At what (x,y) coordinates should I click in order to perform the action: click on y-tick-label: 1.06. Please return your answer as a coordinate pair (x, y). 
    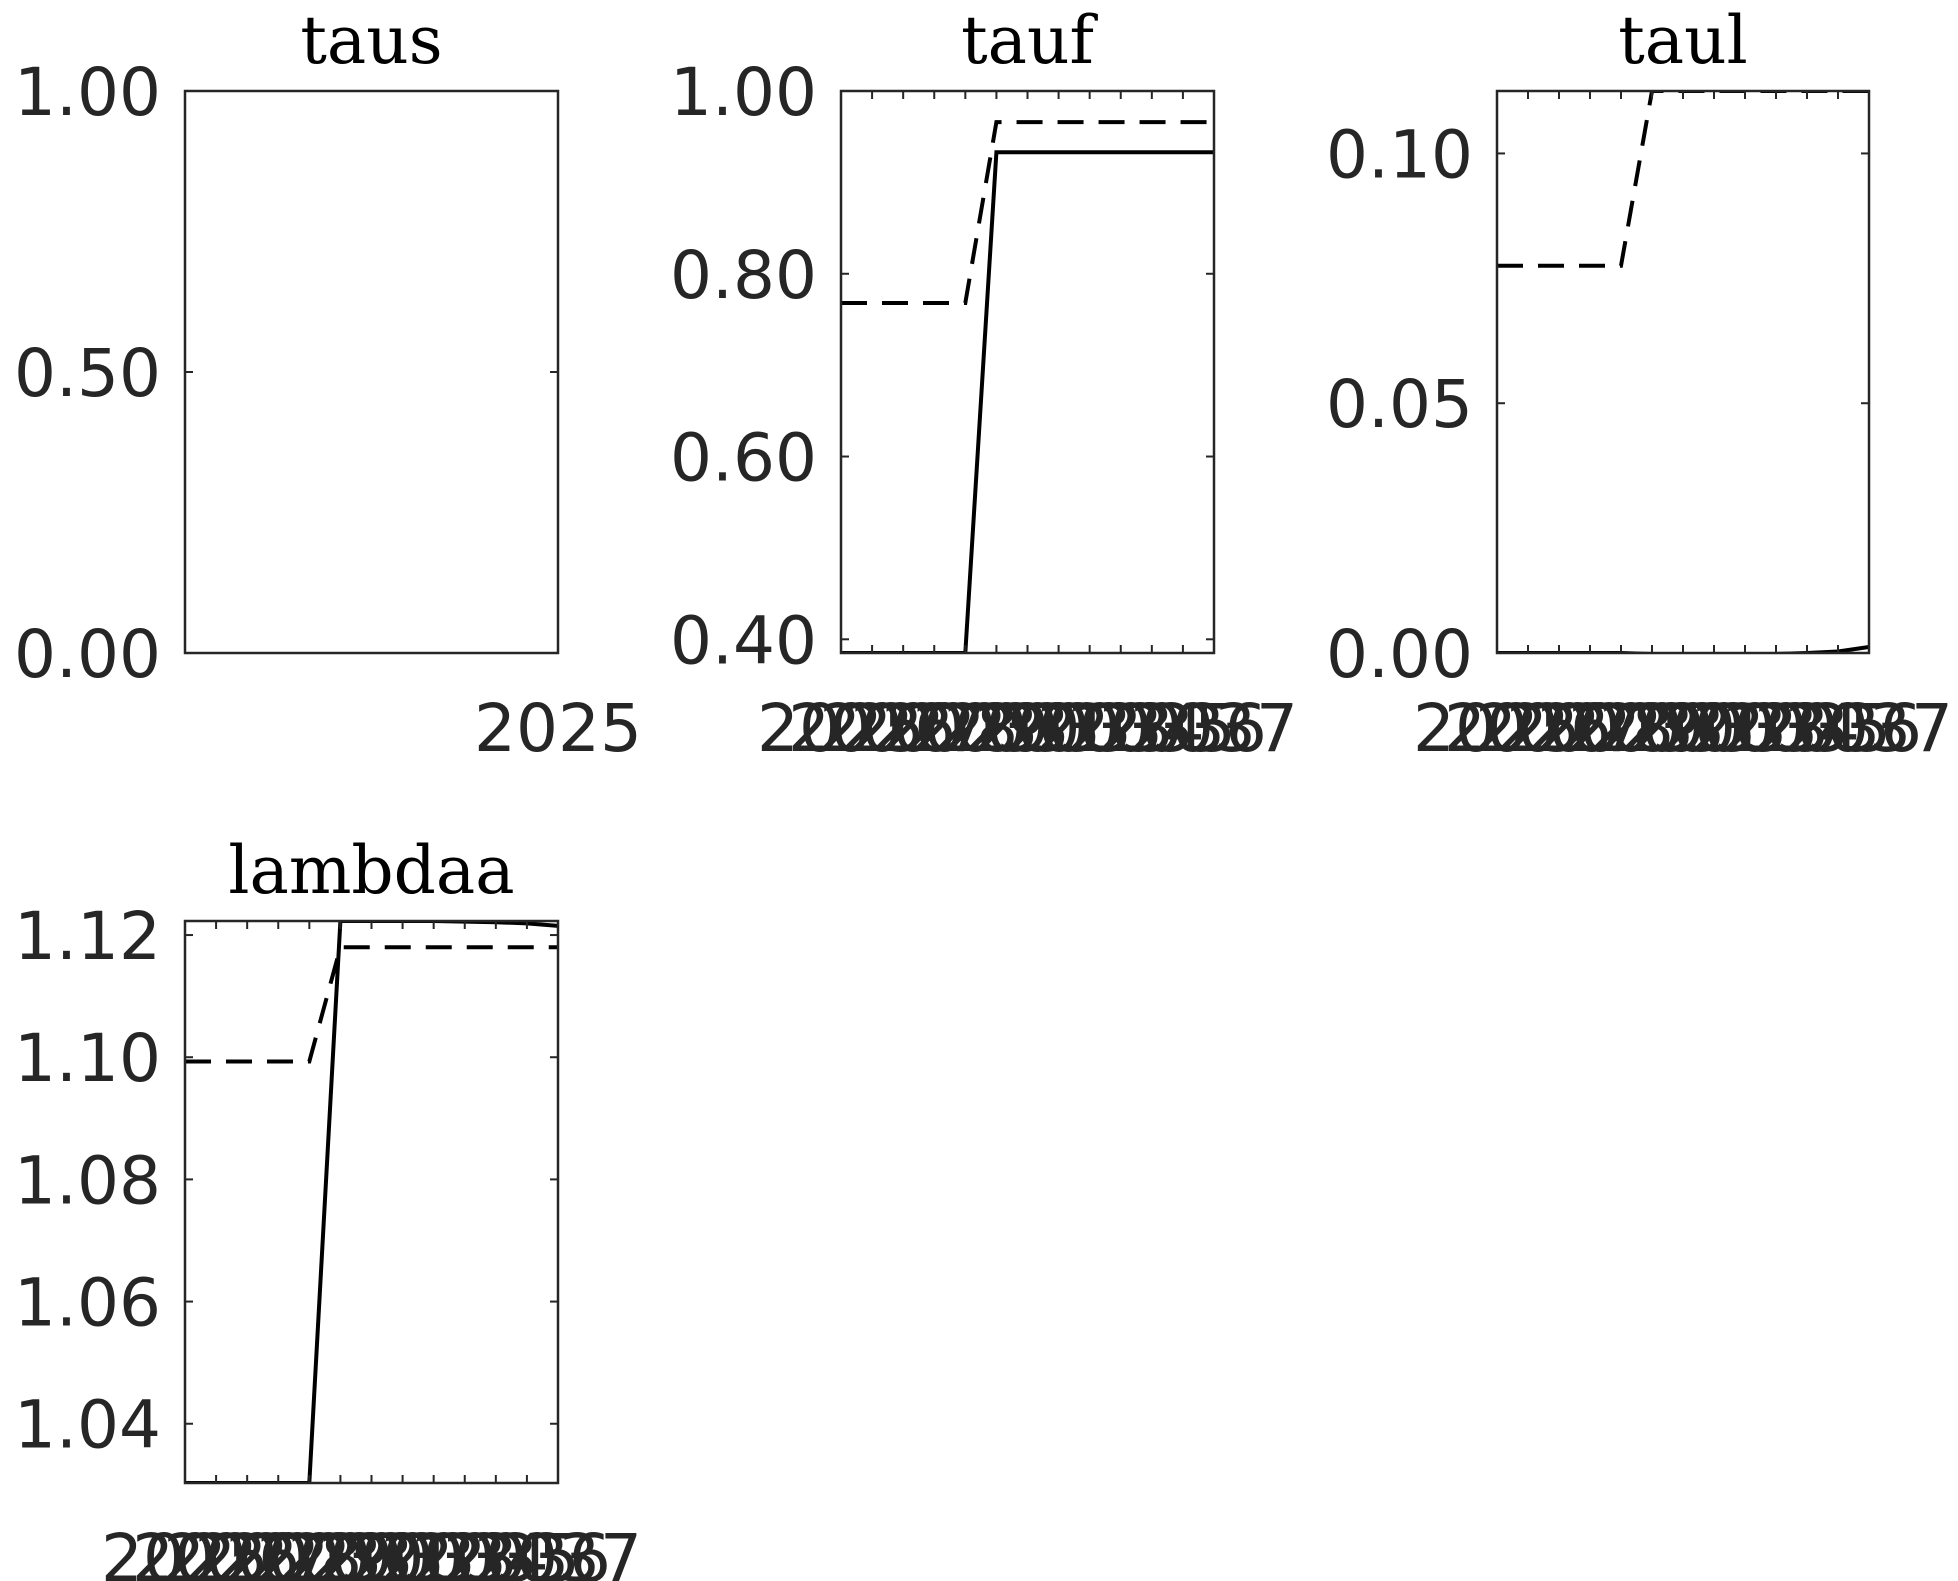
    Looking at the image, I should click on (87, 1303).